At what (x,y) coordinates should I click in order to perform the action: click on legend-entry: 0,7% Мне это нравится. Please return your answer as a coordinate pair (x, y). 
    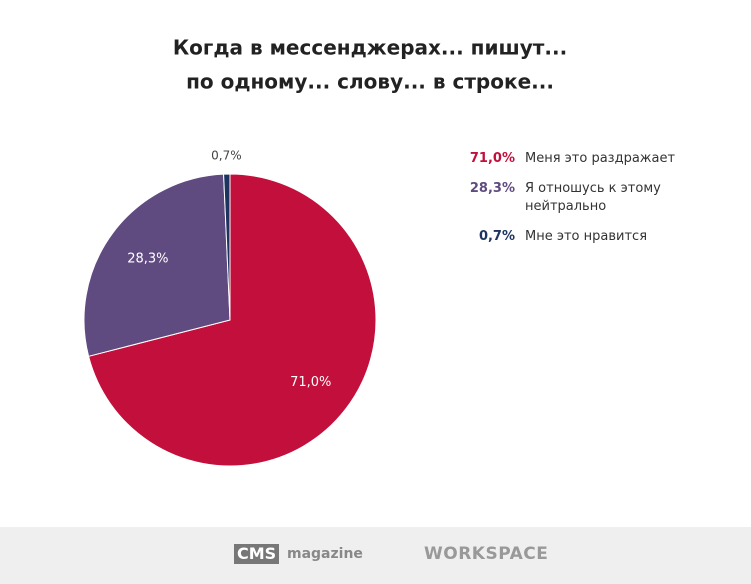
    Looking at the image, I should click on (580, 237).